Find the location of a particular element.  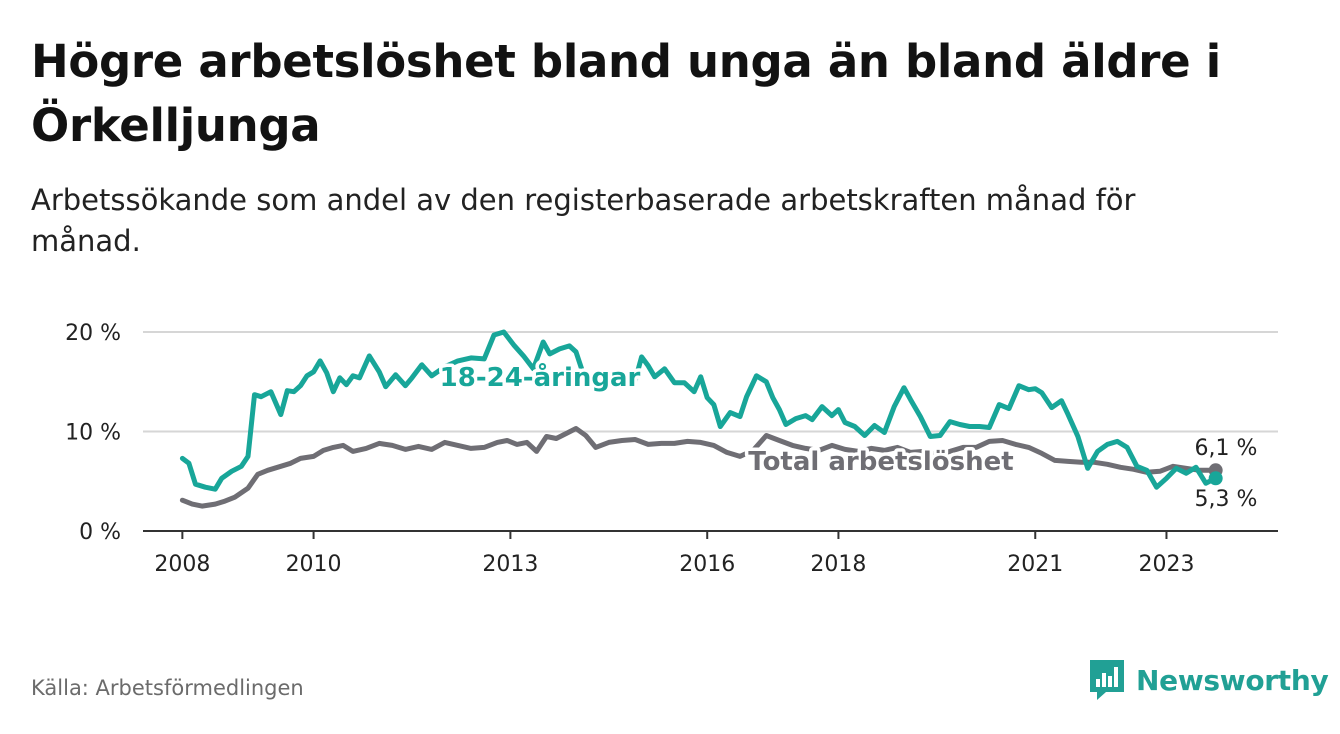

x-tick-label: 2018 is located at coordinates (838, 564).